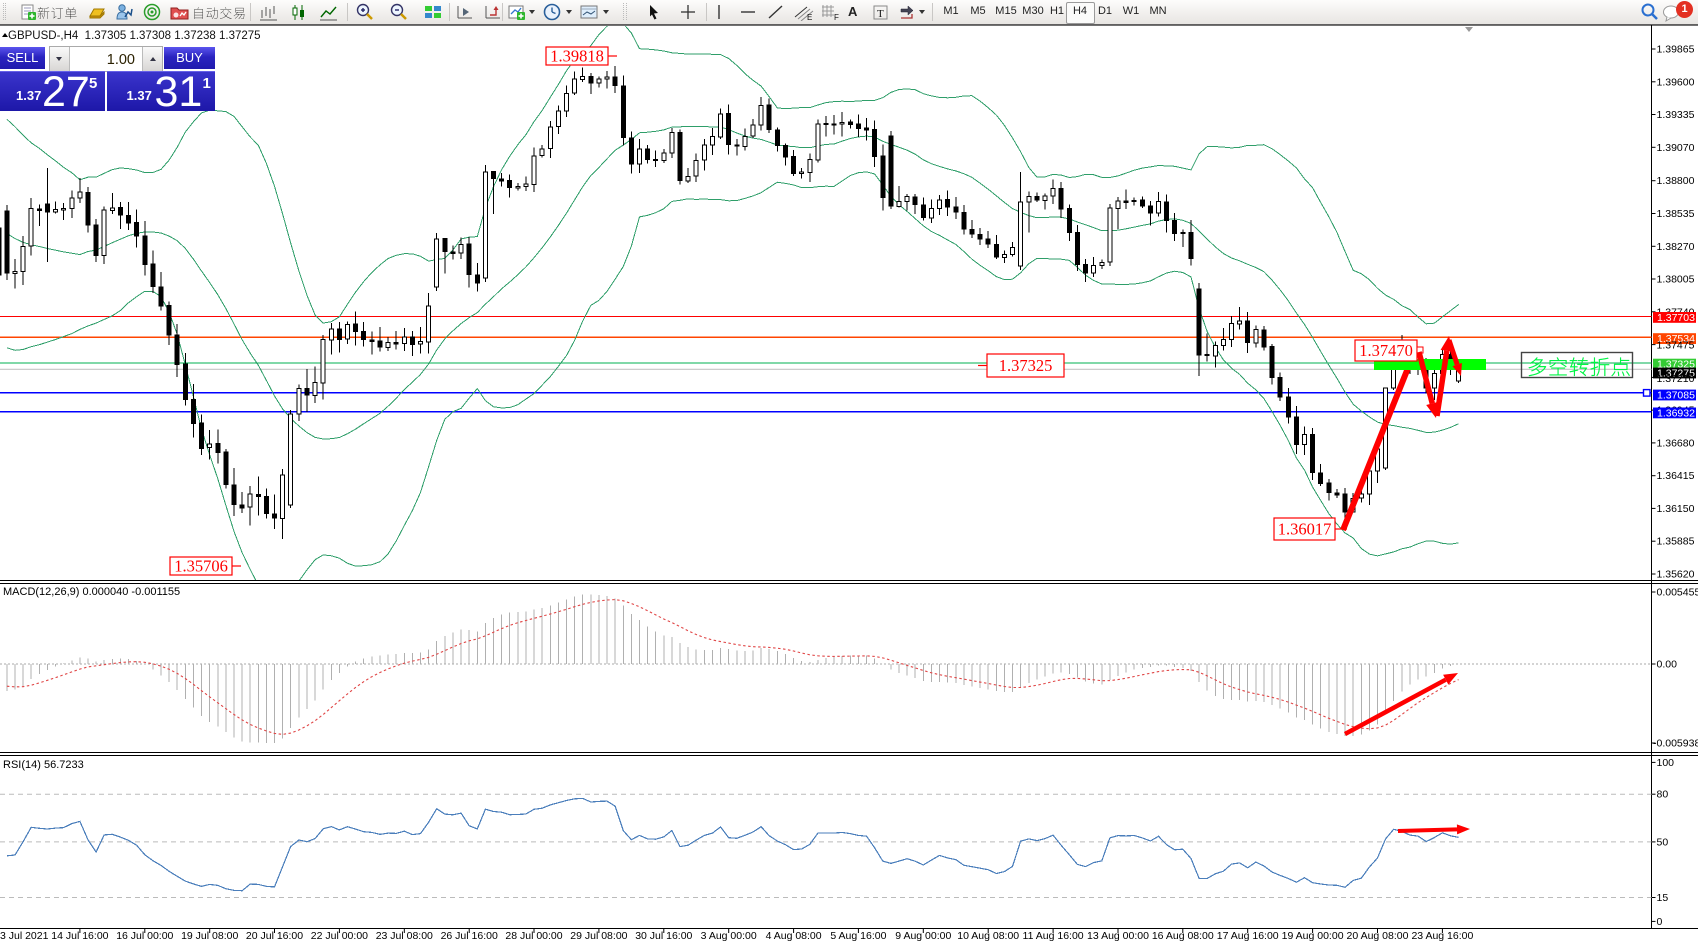  I want to click on svg-text: 17 Aug 16:00, so click(1248, 935).